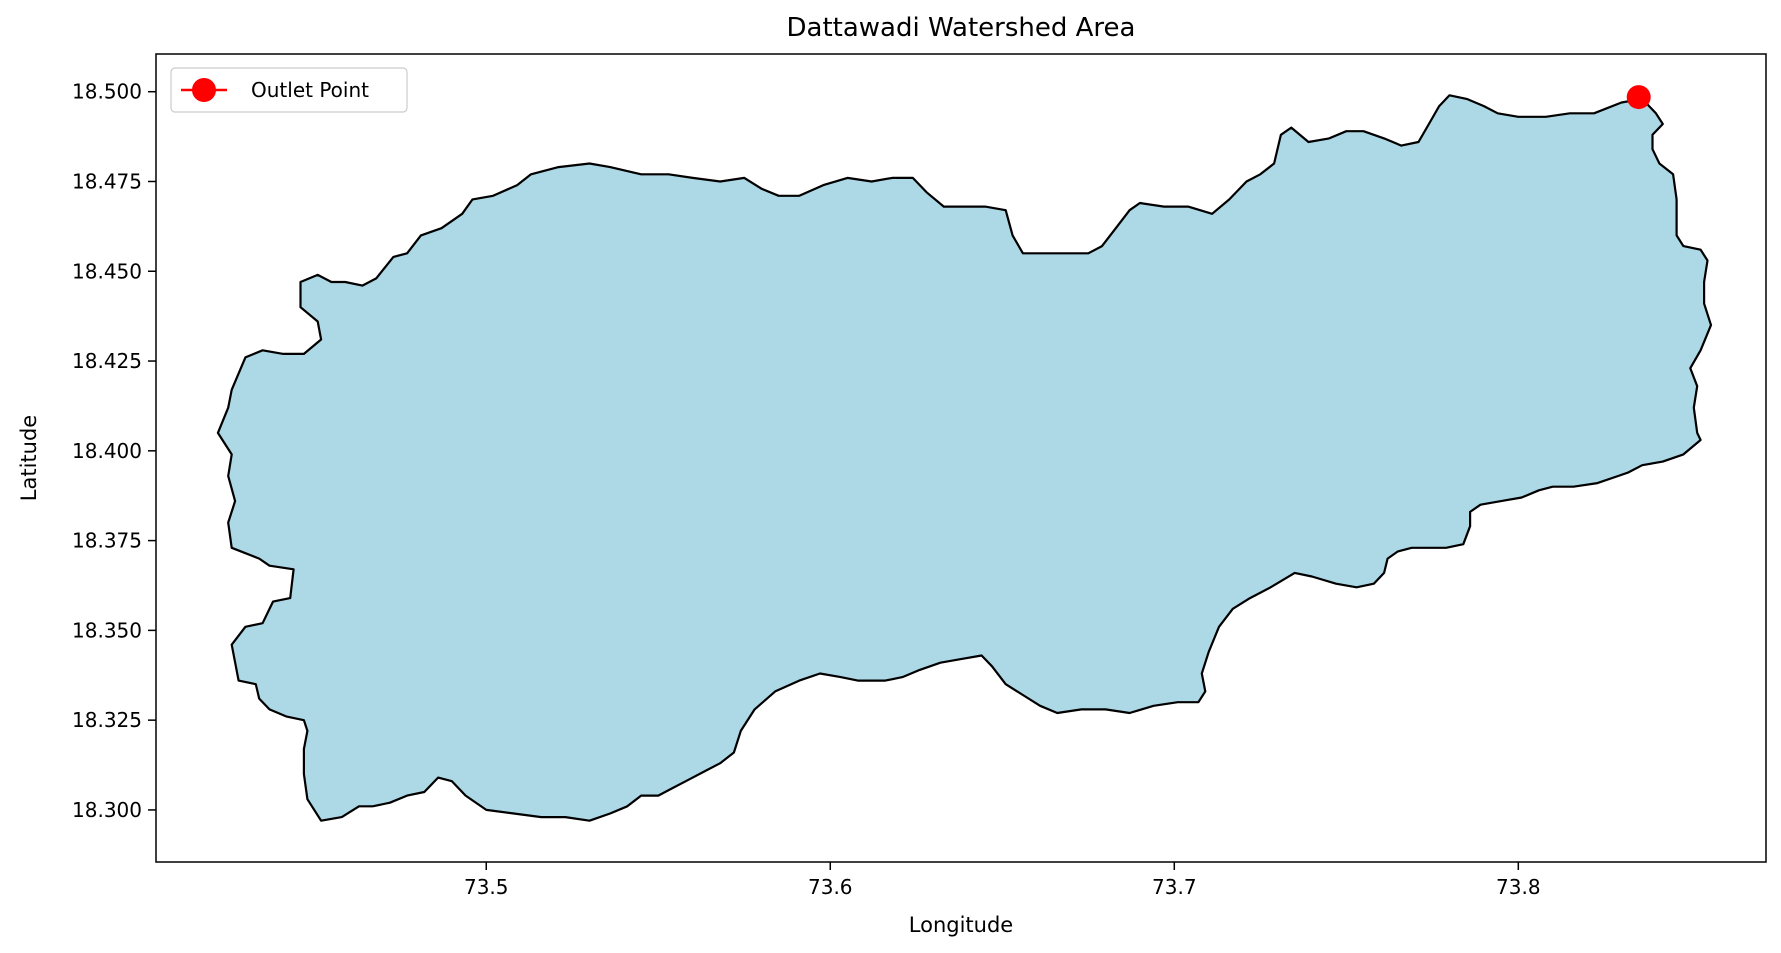 This screenshot has height=953, width=1781. I want to click on legend-box, so click(289, 90).